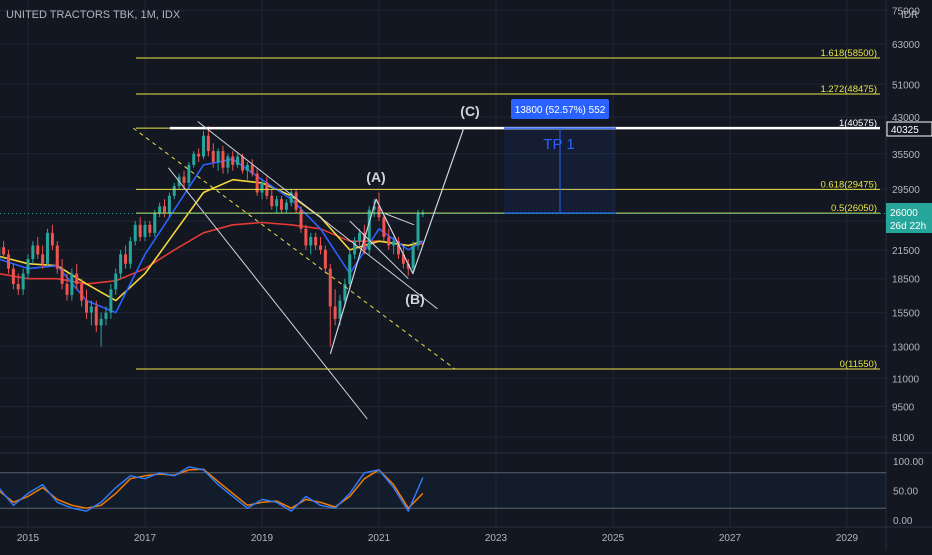  Describe the element at coordinates (848, 184) in the screenshot. I see `fib-label: 0.618(29475)` at that location.